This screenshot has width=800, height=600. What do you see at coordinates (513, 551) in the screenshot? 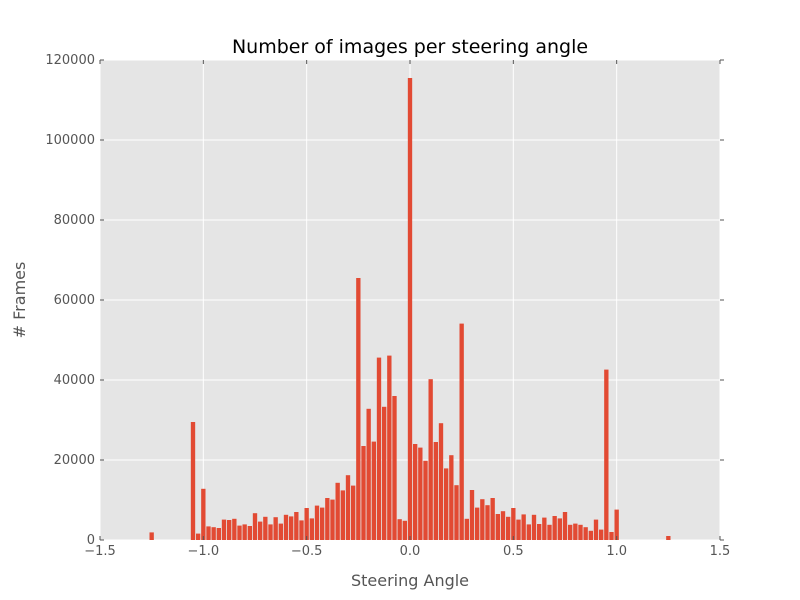
I see `x-tick-label: 0.5` at bounding box center [513, 551].